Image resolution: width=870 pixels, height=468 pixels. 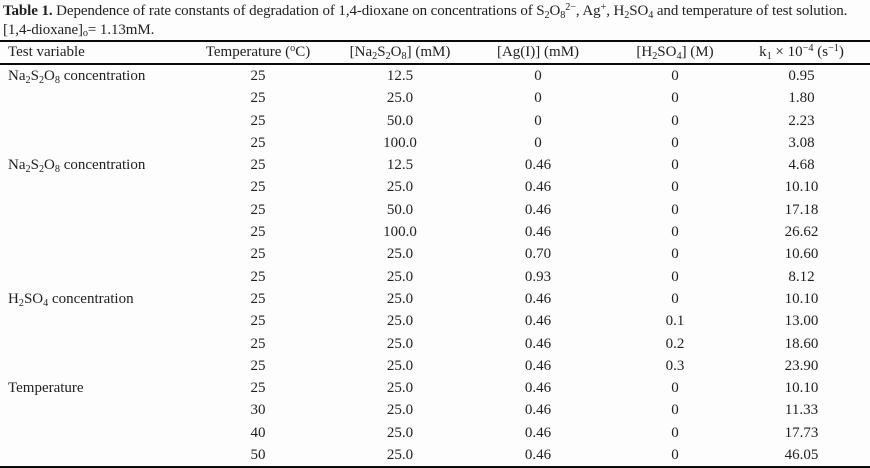 What do you see at coordinates (258, 51) in the screenshot?
I see `column-header-temperature: Temperature (oC)` at bounding box center [258, 51].